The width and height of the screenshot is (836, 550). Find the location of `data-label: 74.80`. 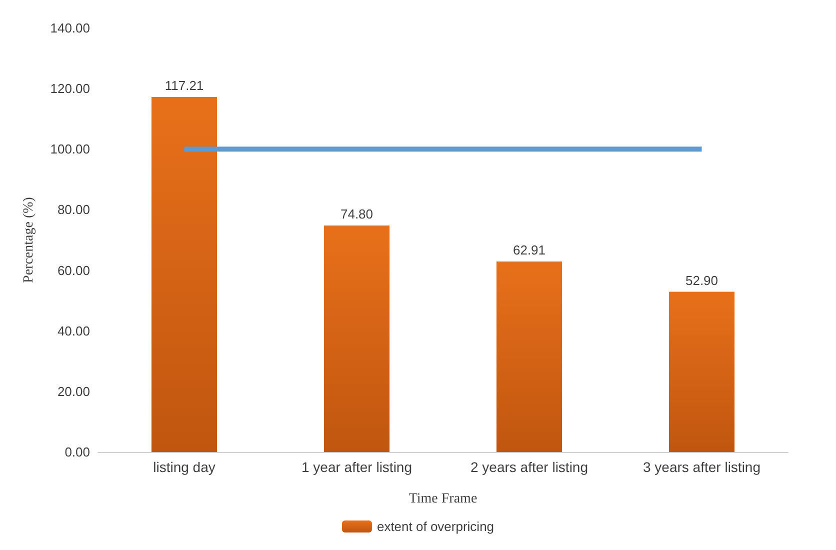

data-label: 74.80 is located at coordinates (357, 214).